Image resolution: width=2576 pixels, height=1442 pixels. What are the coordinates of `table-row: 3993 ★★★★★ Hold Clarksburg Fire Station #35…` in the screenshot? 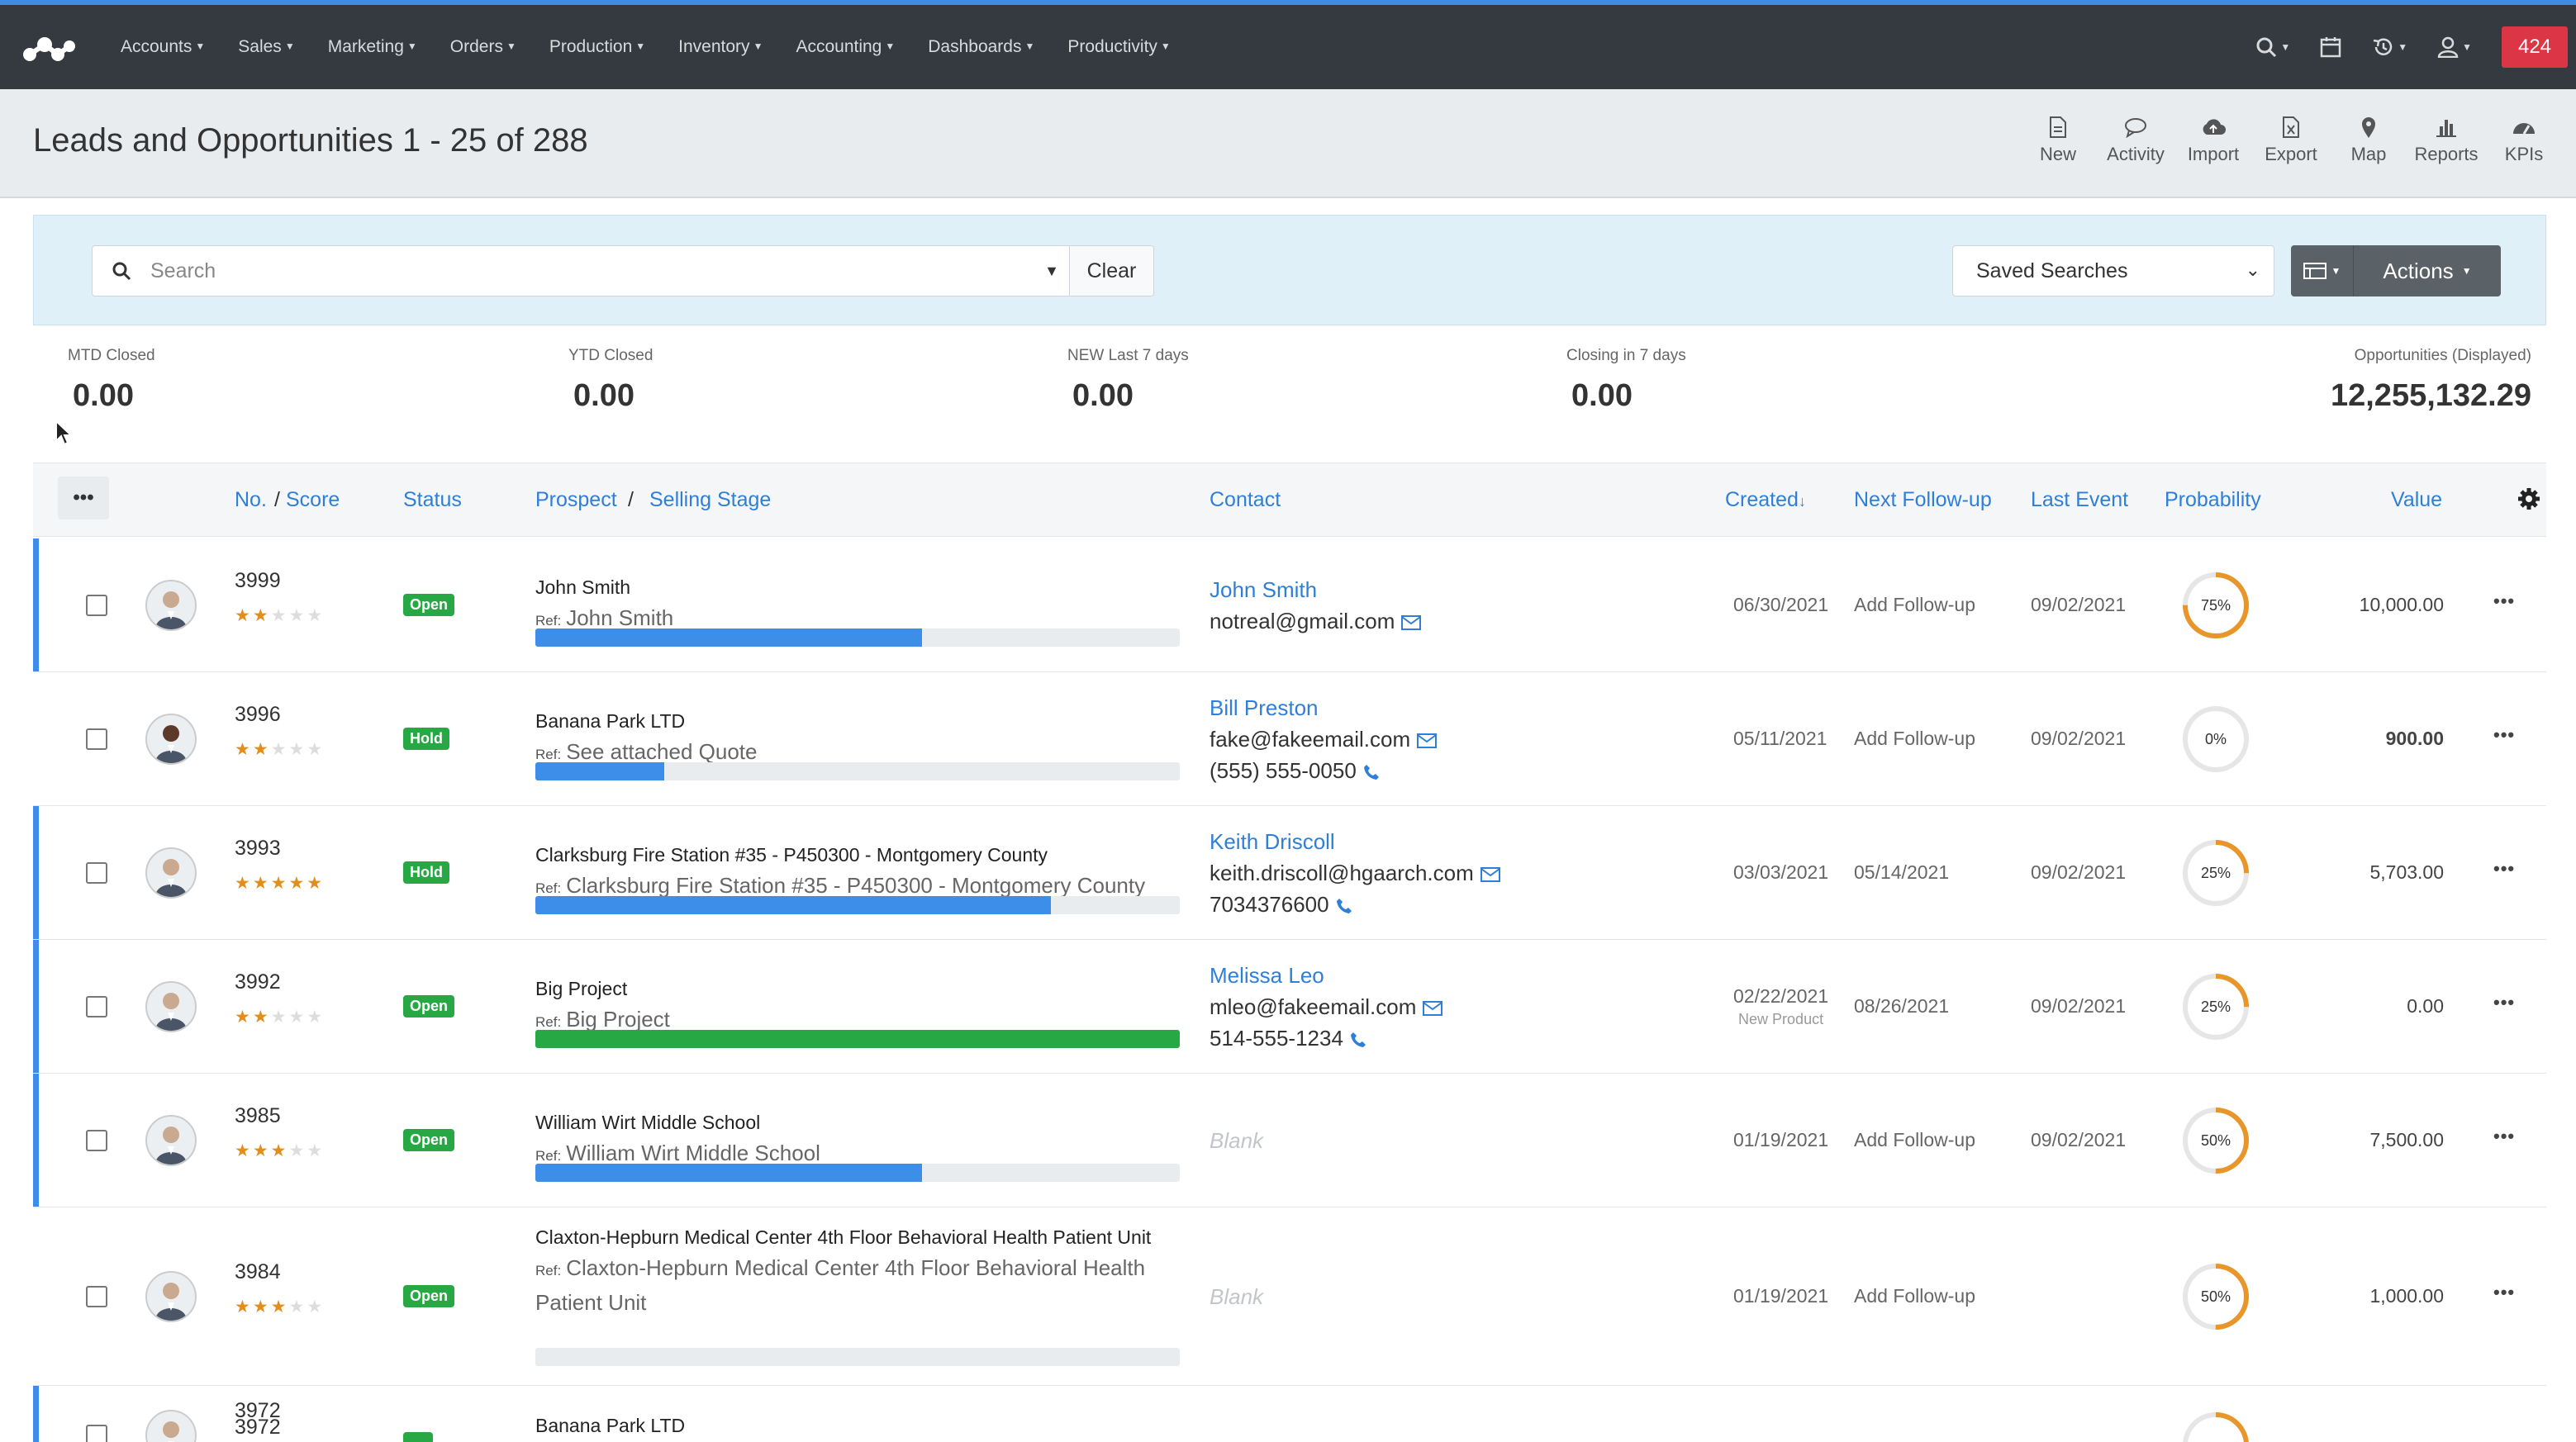 It's located at (1289, 873).